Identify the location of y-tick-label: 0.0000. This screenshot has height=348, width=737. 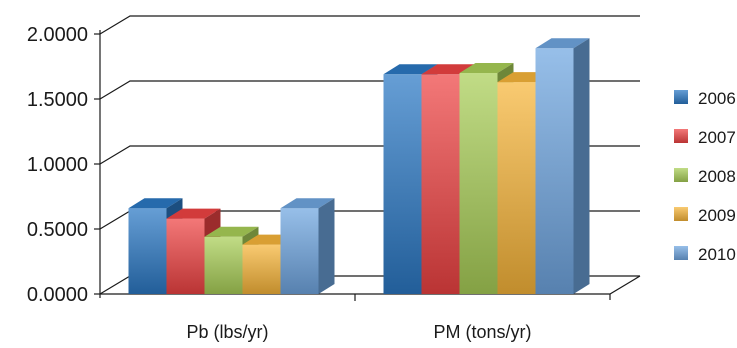
(57, 295).